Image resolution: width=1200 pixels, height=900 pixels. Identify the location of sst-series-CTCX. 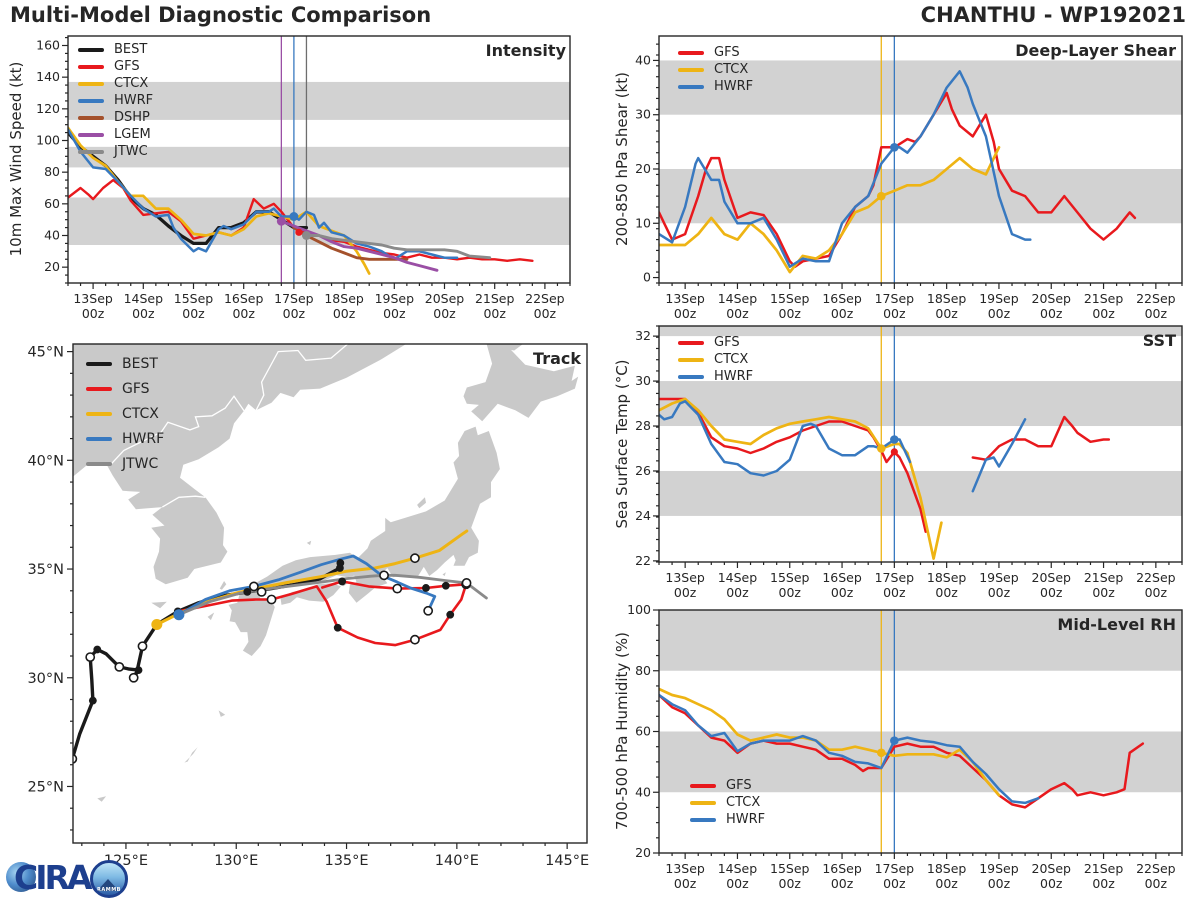
(801, 478).